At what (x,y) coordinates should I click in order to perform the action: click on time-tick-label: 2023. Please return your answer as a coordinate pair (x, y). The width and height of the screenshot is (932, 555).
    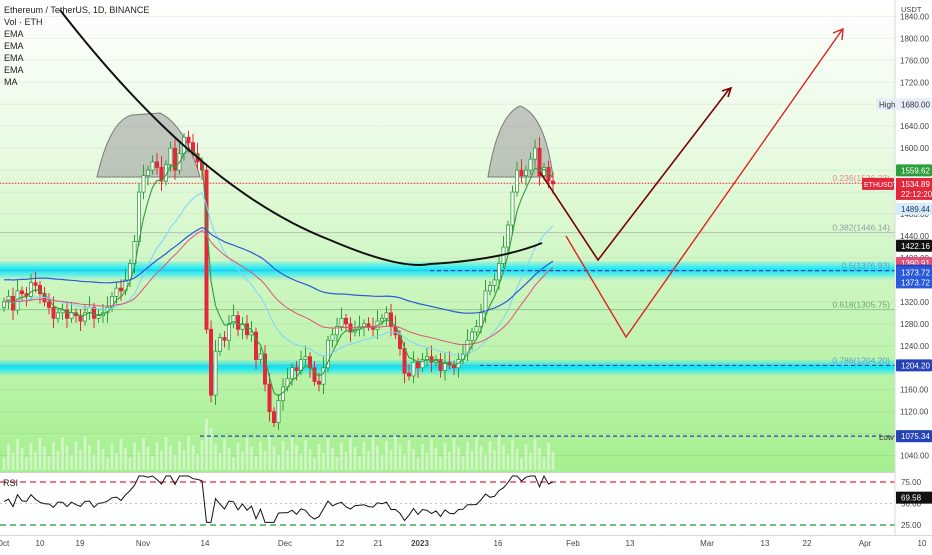
    Looking at the image, I should click on (420, 543).